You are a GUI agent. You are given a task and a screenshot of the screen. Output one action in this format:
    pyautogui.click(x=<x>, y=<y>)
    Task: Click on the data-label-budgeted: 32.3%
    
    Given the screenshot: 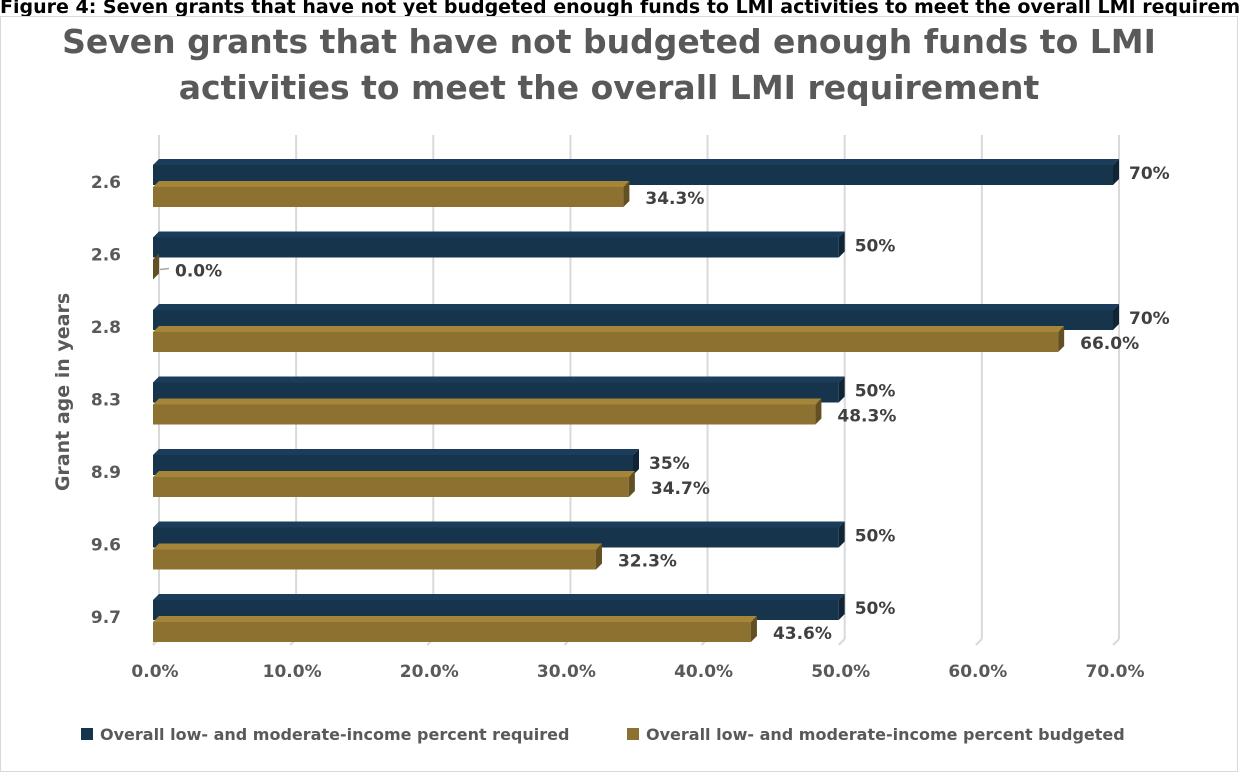 What is the action you would take?
    pyautogui.click(x=647, y=562)
    